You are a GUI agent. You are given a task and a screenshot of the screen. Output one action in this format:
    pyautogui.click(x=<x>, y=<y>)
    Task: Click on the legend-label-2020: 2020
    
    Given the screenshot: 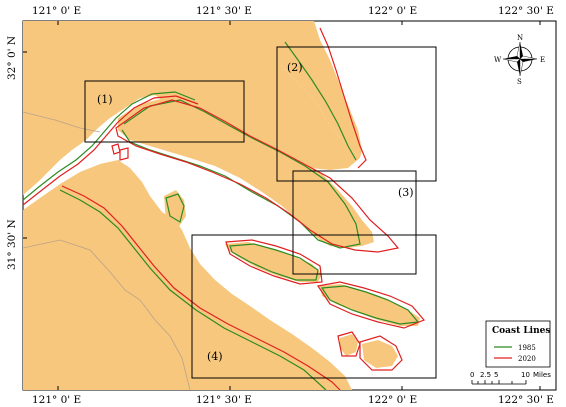 What is the action you would take?
    pyautogui.click(x=527, y=359)
    